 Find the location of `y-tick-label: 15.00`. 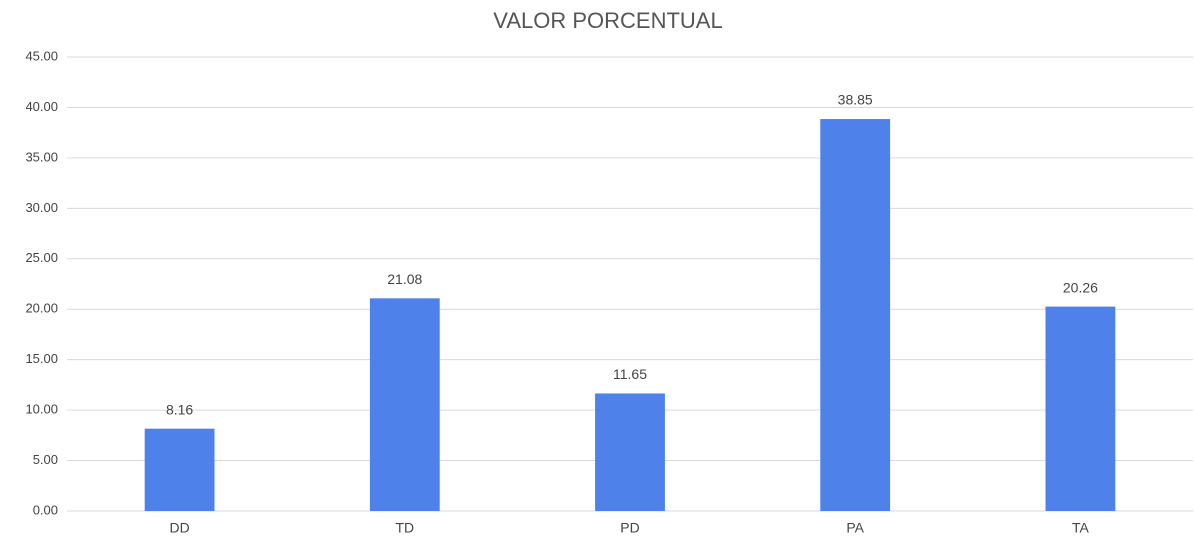

y-tick-label: 15.00 is located at coordinates (41, 358).